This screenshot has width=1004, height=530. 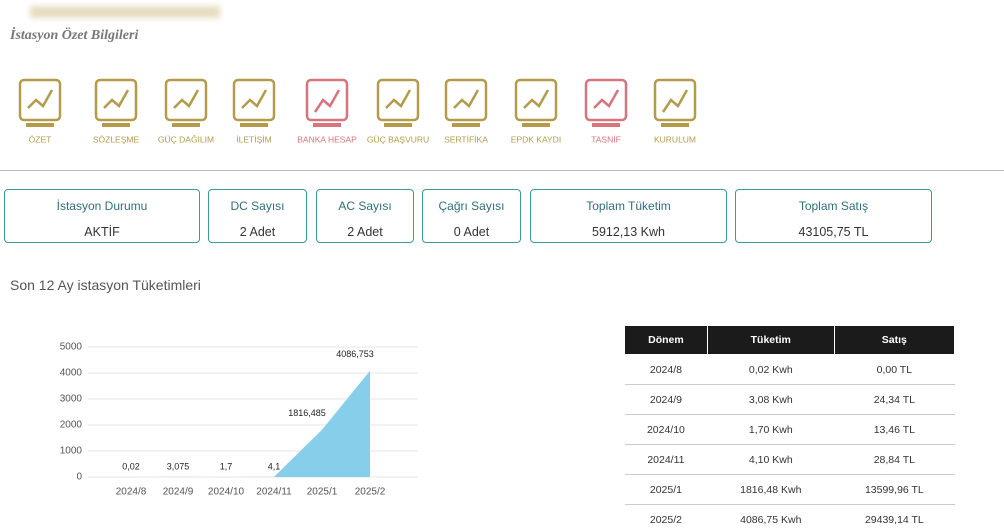 I want to click on table-cell: 2024/8, so click(x=666, y=369).